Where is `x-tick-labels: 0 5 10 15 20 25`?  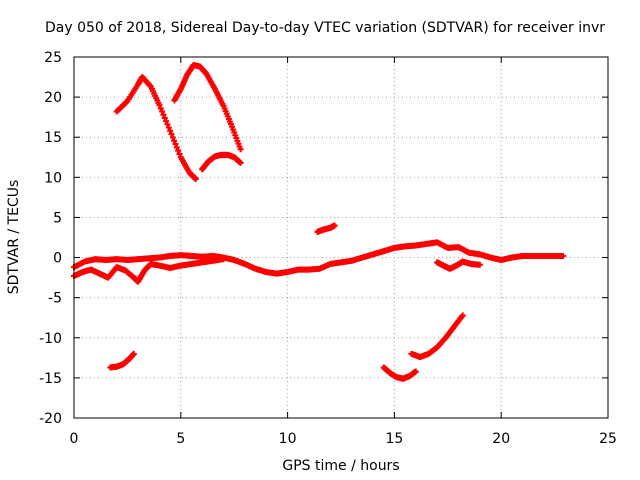
x-tick-labels: 0 5 10 15 20 25 is located at coordinates (343, 439).